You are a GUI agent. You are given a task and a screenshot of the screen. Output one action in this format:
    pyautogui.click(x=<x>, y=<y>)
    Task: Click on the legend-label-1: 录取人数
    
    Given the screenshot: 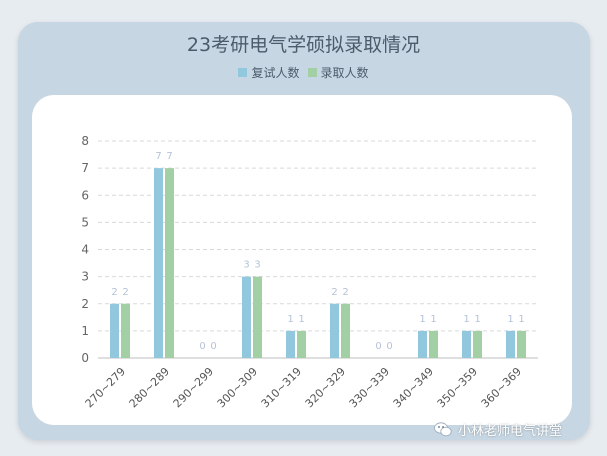 What is the action you would take?
    pyautogui.click(x=344, y=73)
    